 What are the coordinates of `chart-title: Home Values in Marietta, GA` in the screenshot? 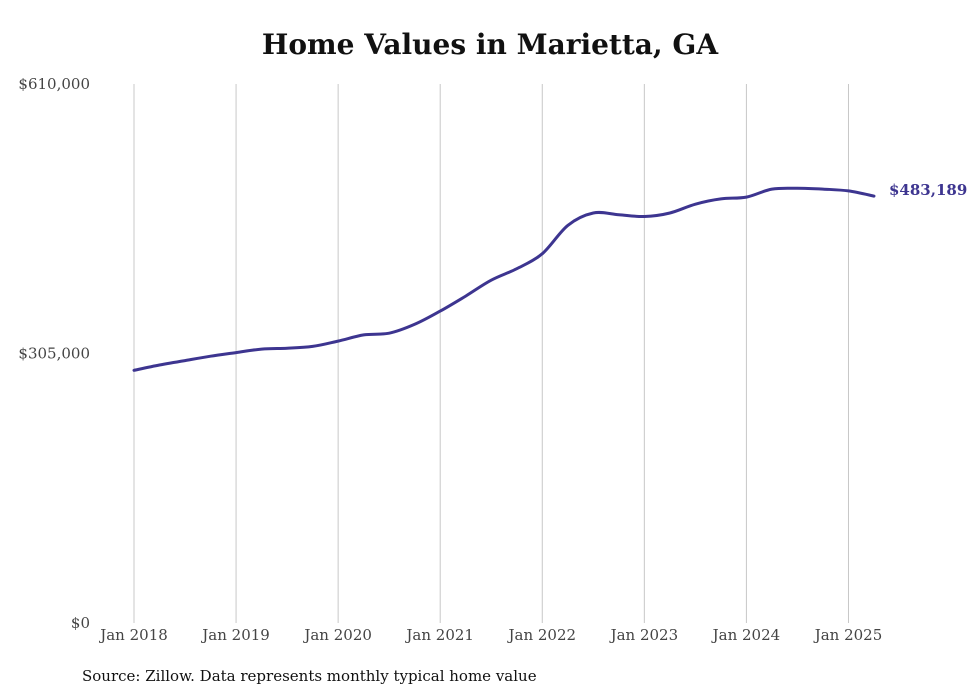 It's located at (490, 44).